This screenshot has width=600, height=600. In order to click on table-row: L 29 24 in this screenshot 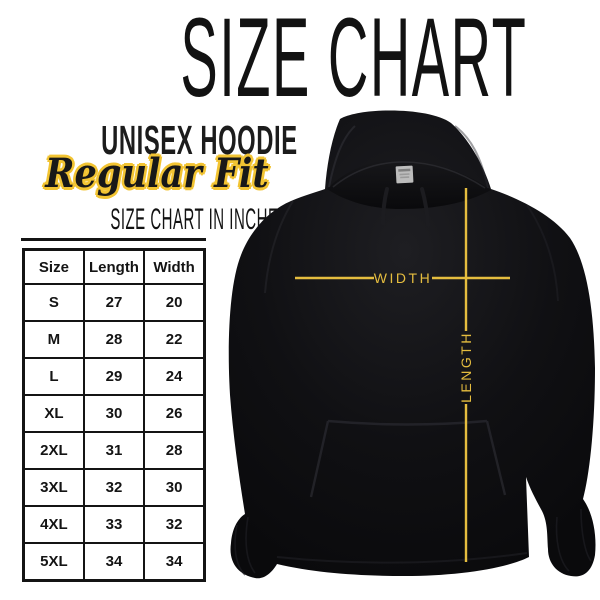, I will do `click(114, 376)`.